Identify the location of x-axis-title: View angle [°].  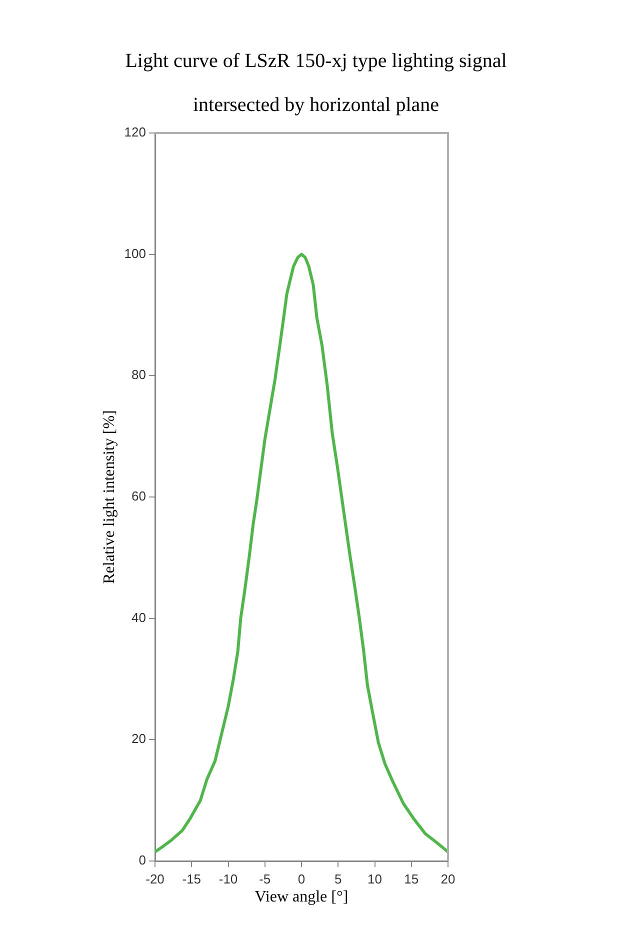
(301, 897).